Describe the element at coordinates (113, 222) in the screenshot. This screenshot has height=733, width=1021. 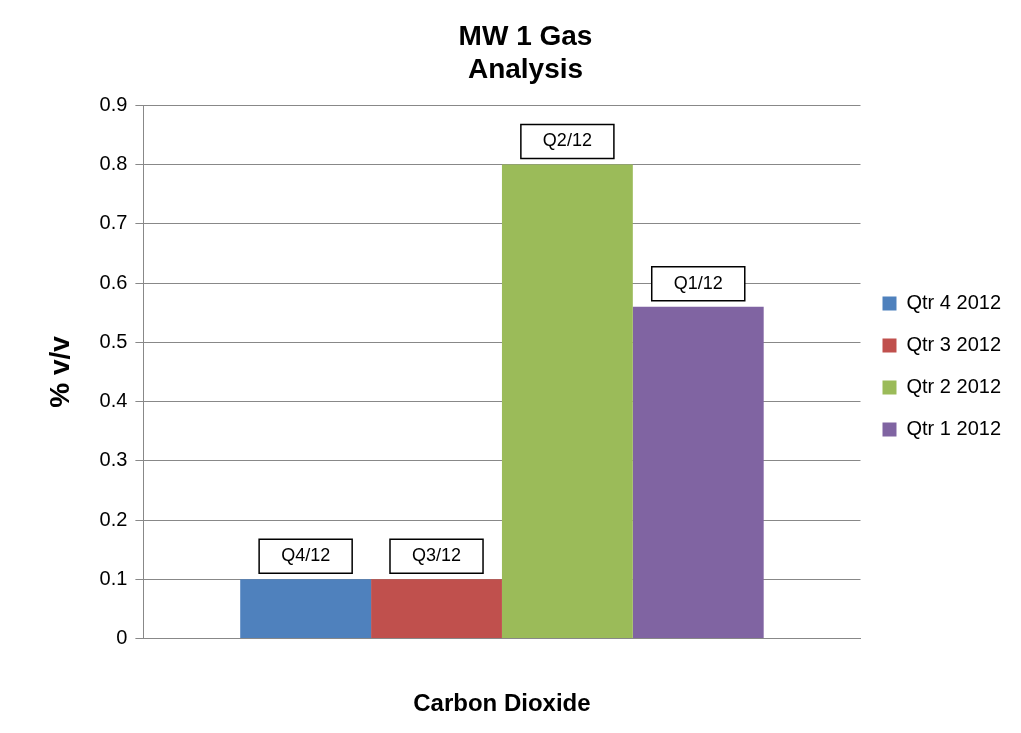
I see `y-tick-label: 0.7` at that location.